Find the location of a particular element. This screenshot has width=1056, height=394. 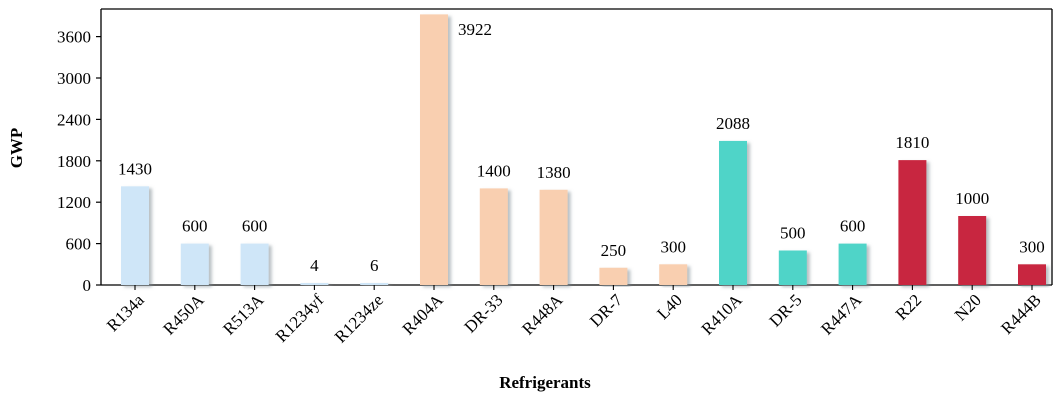

data-label: 1430 is located at coordinates (135, 168).